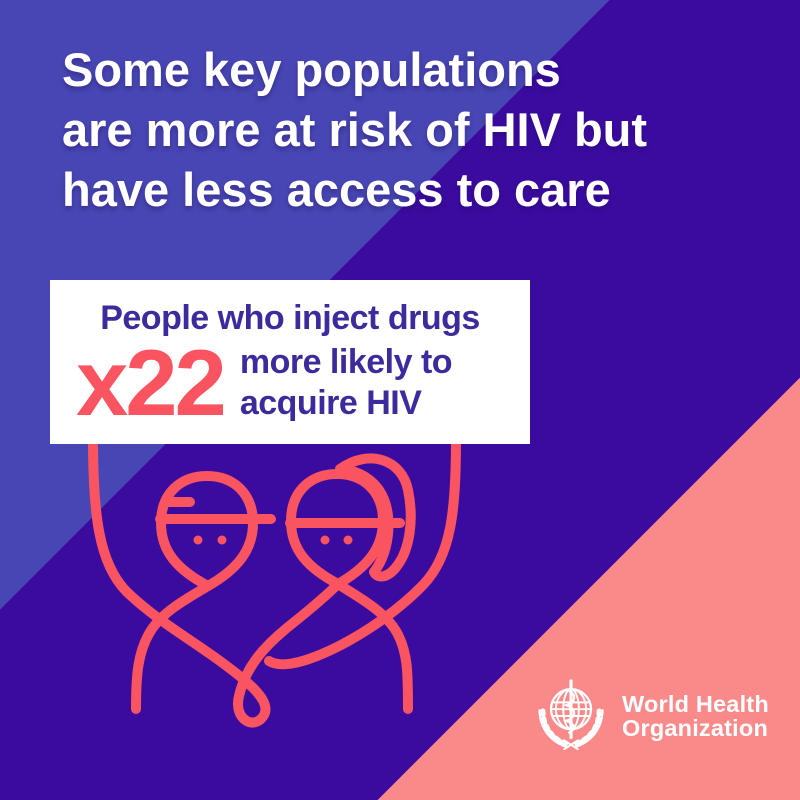 The image size is (800, 800). What do you see at coordinates (346, 382) in the screenshot?
I see `stat-detail: more likely to acquire HIV` at bounding box center [346, 382].